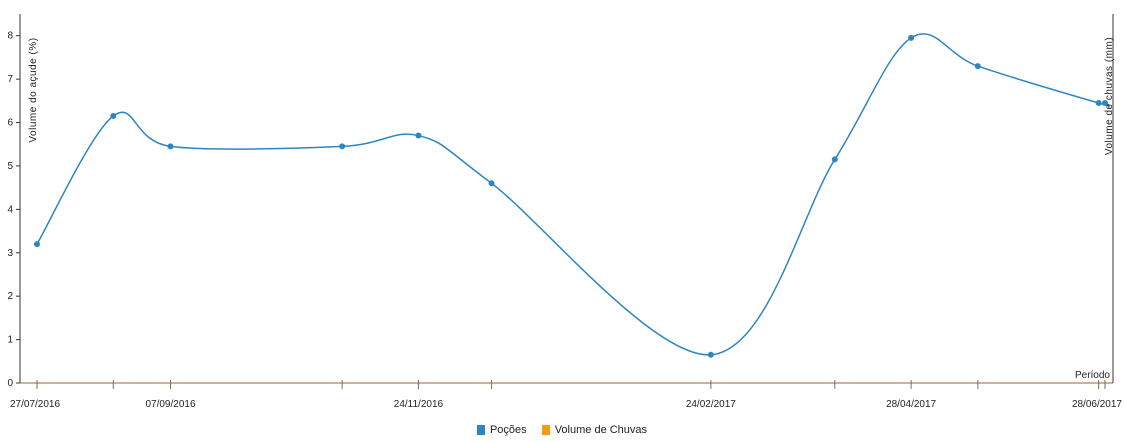 Image resolution: width=1124 pixels, height=442 pixels. Describe the element at coordinates (480, 430) in the screenshot. I see `legend-swatch-pocoes` at that location.